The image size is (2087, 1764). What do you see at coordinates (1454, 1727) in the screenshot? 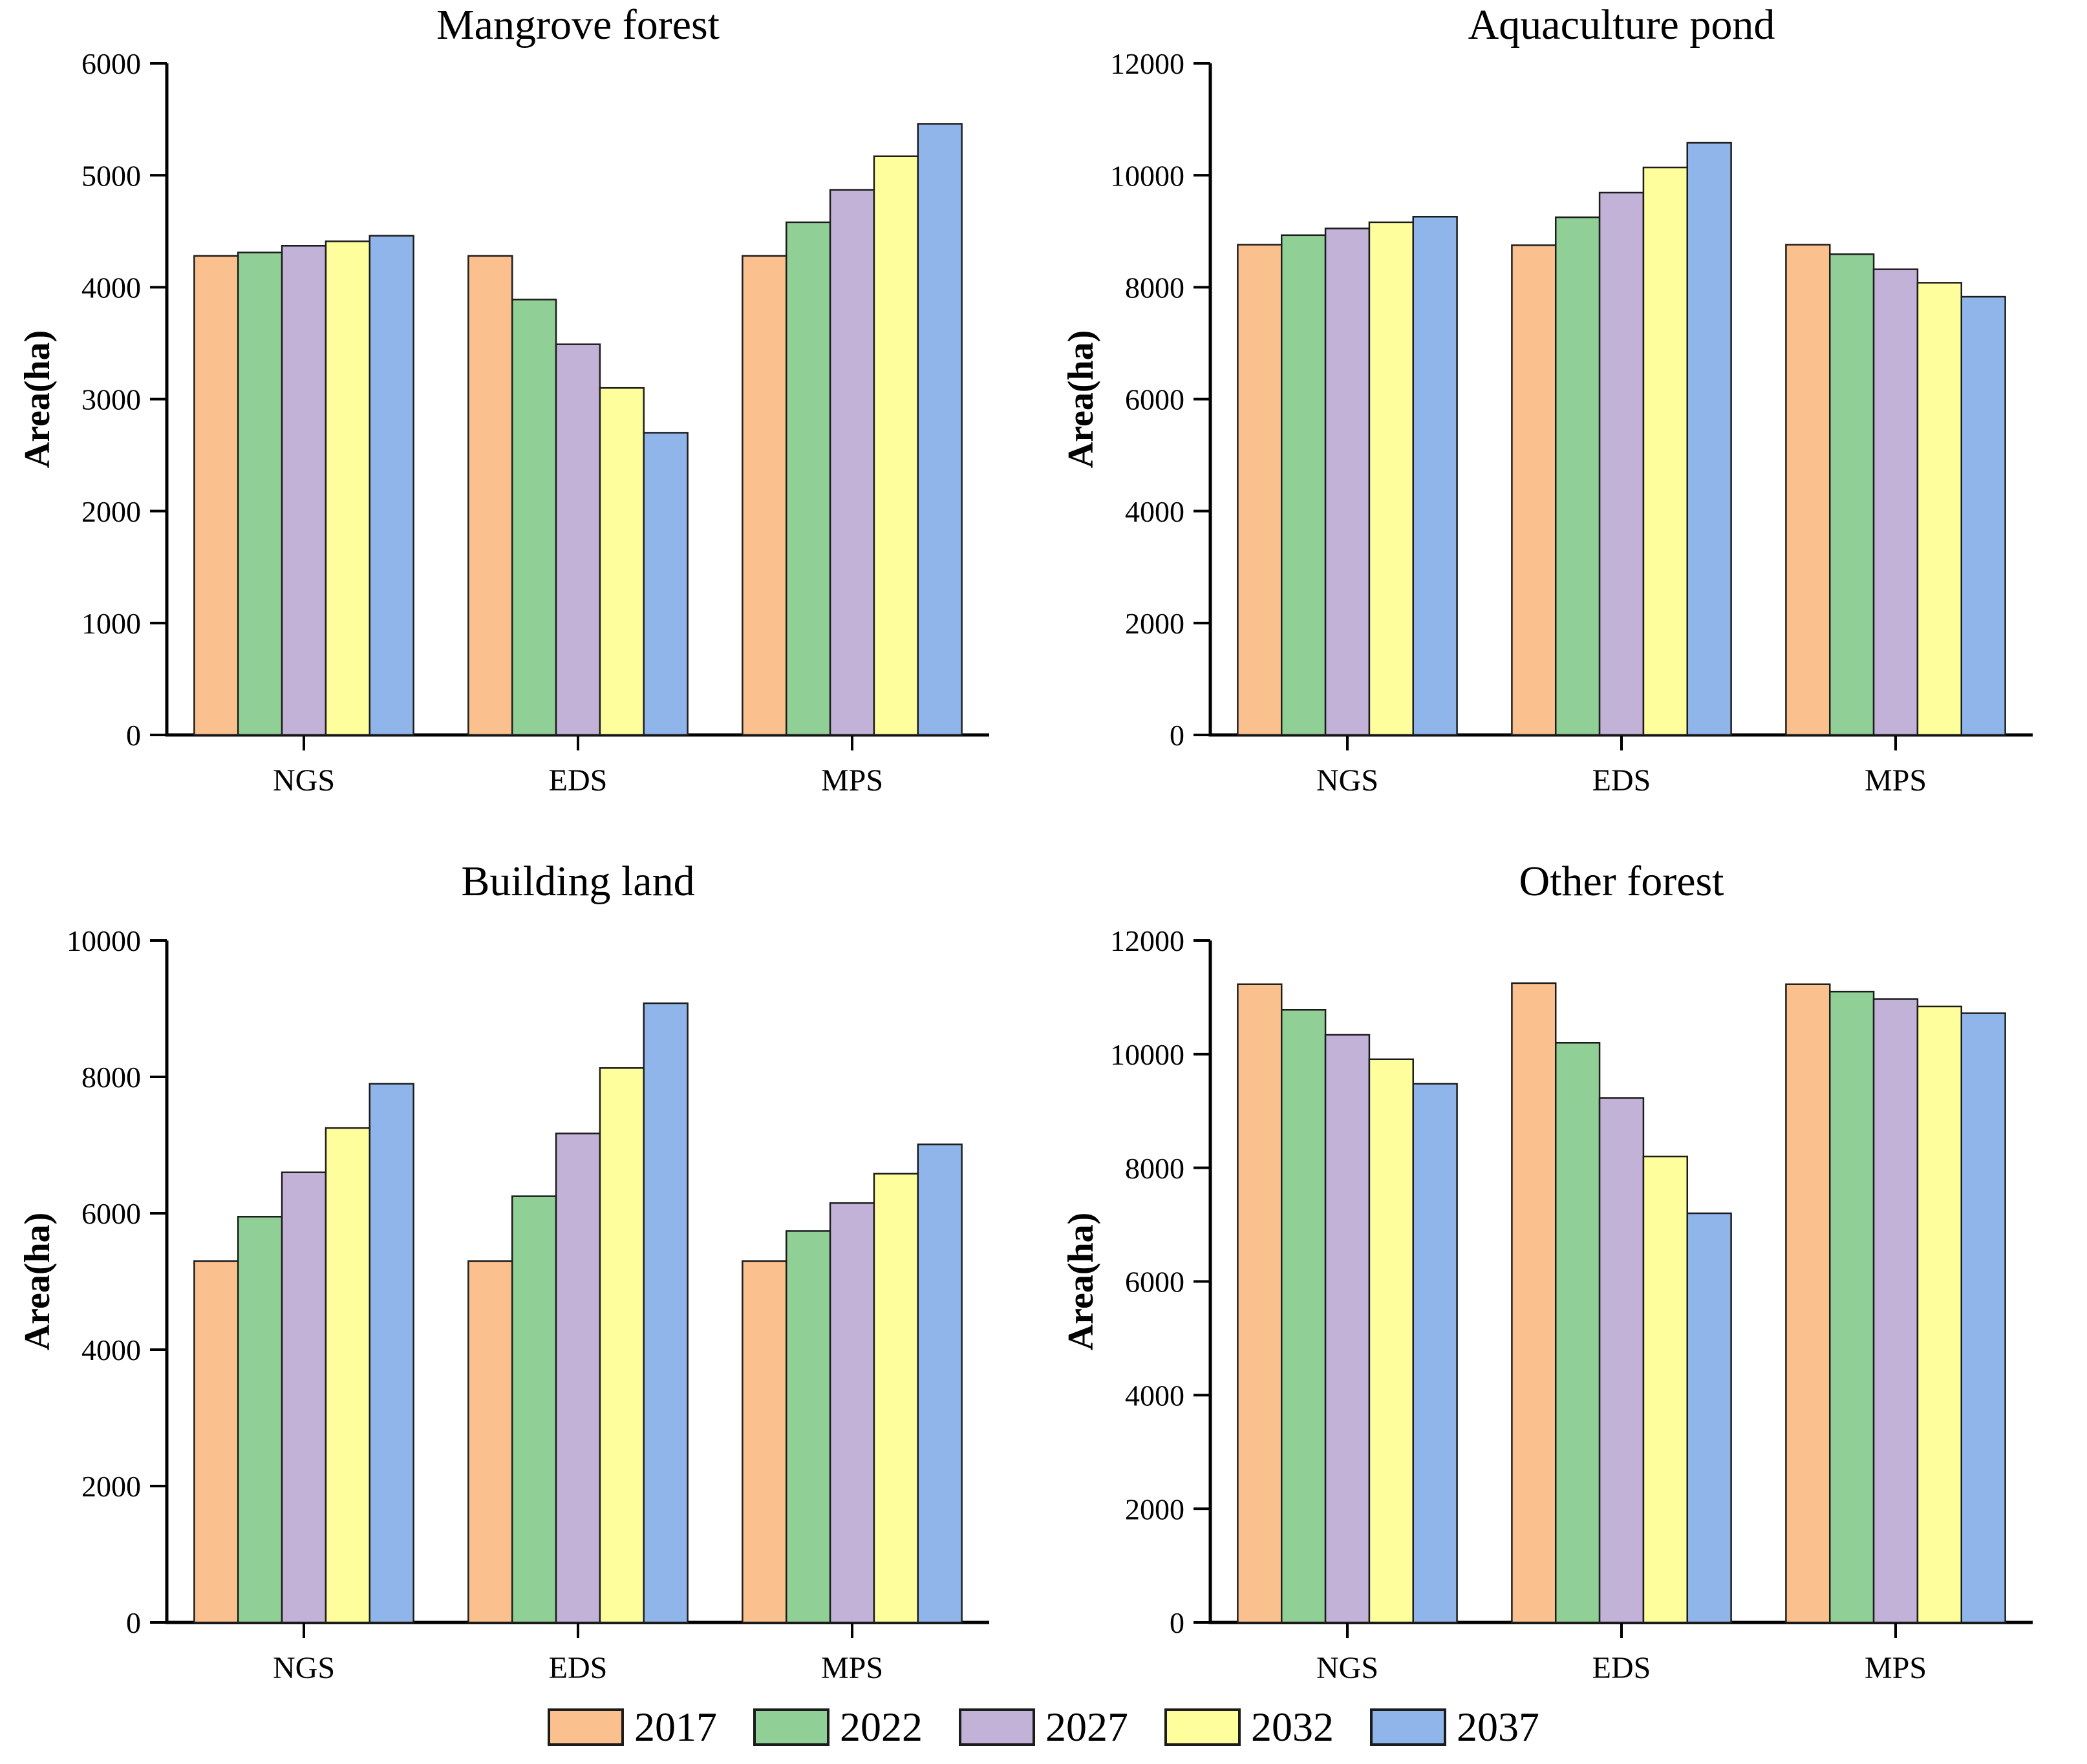
I see `legend-item-2037: 2037` at bounding box center [1454, 1727].